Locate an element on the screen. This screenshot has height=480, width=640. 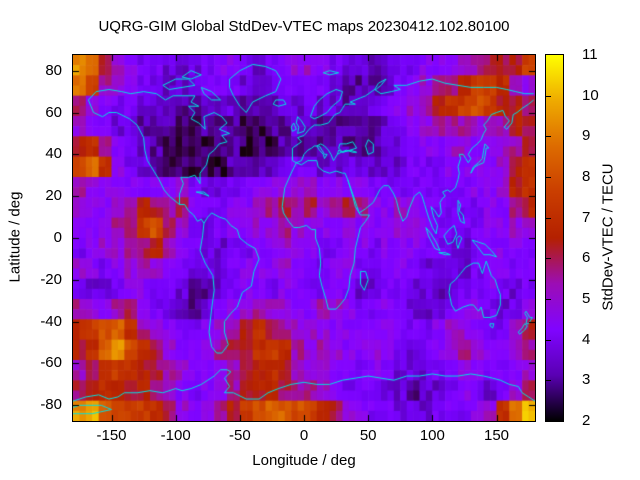
y-axis-label: Latitude / deg is located at coordinates (15, 237).